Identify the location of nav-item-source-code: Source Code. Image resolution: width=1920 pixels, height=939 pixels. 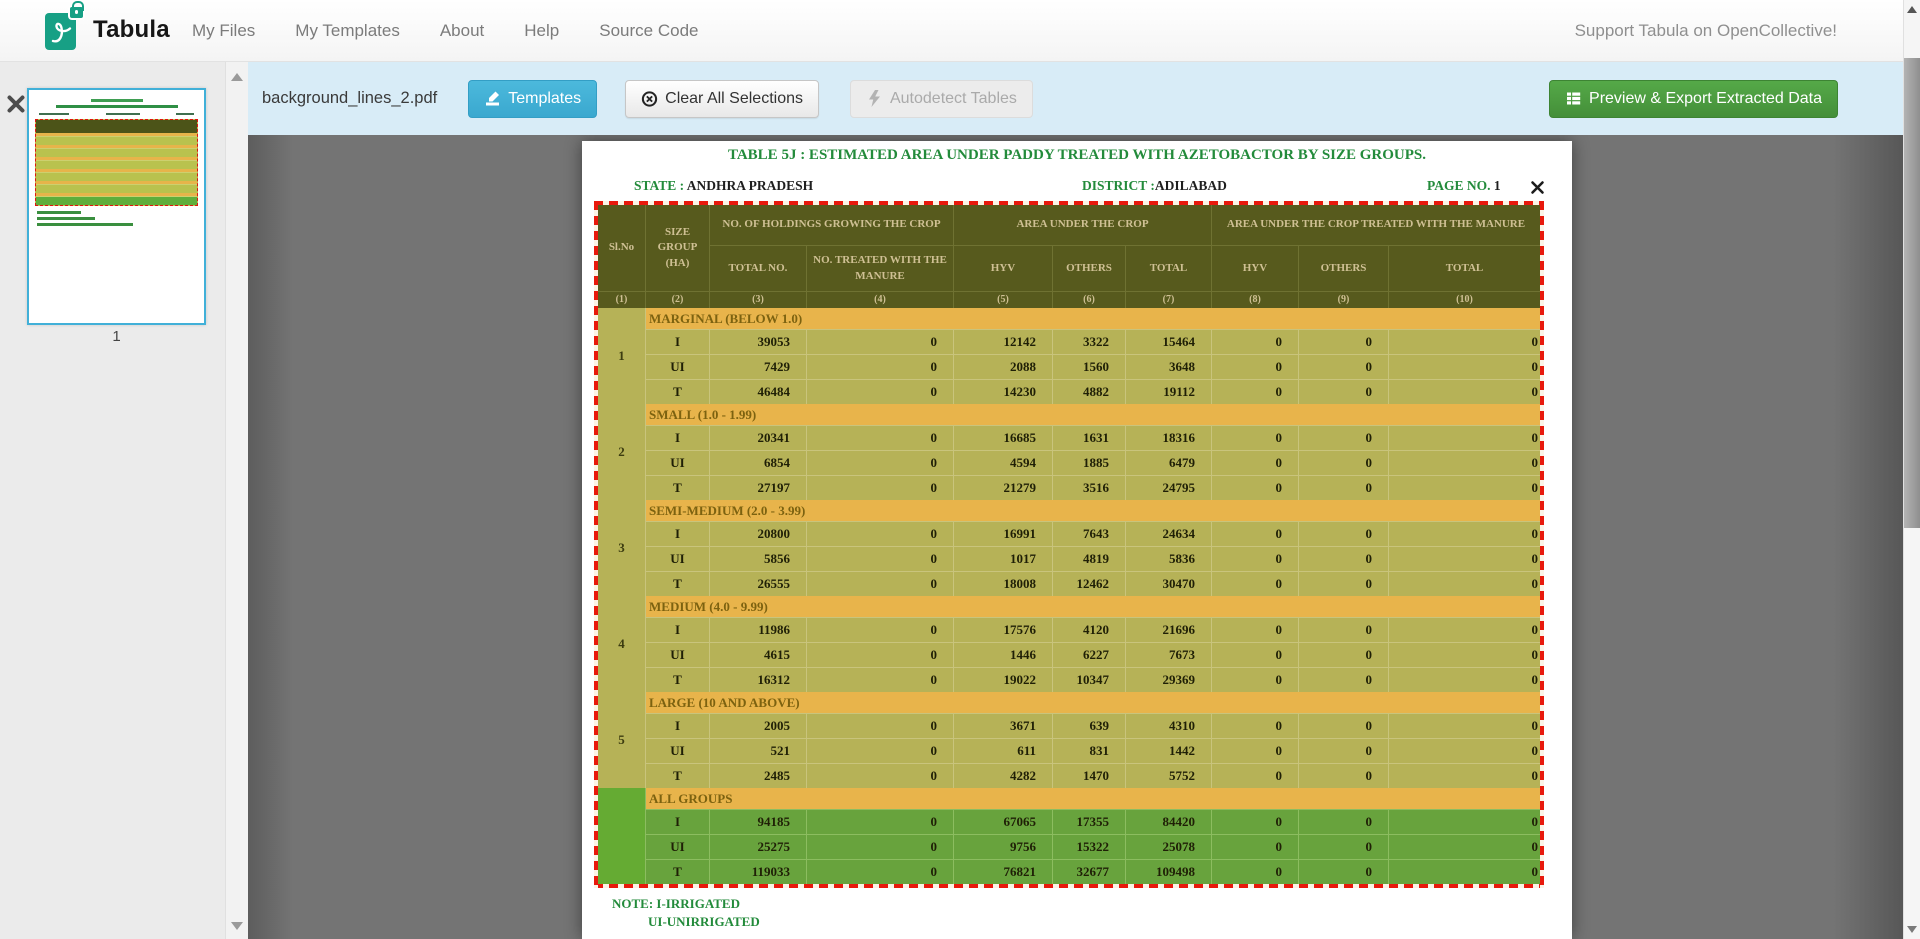
(649, 30).